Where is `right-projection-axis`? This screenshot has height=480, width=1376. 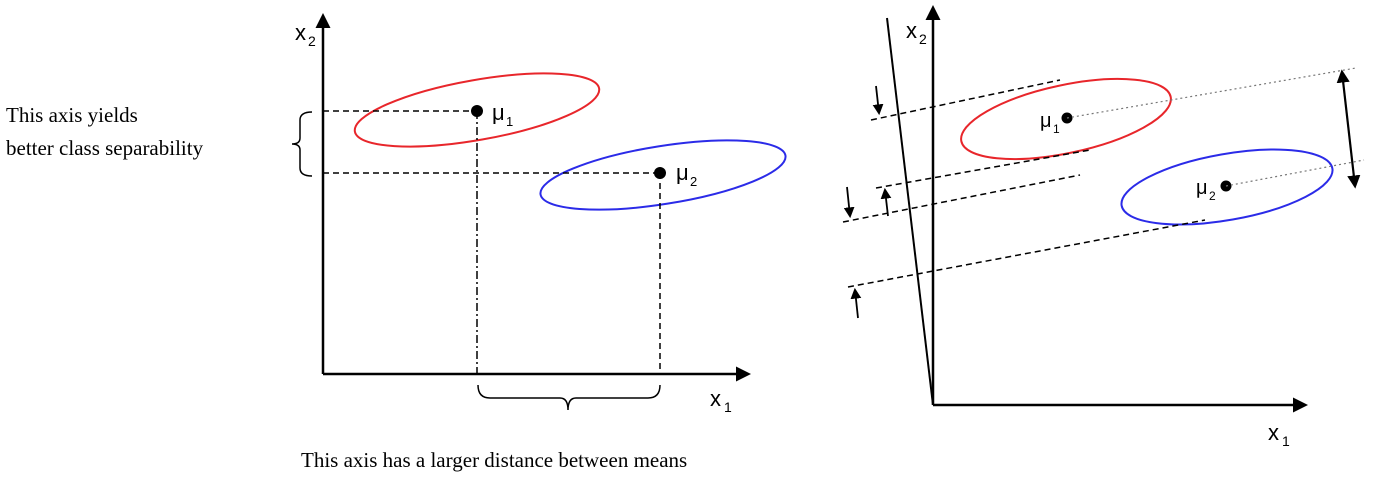 right-projection-axis is located at coordinates (910, 211).